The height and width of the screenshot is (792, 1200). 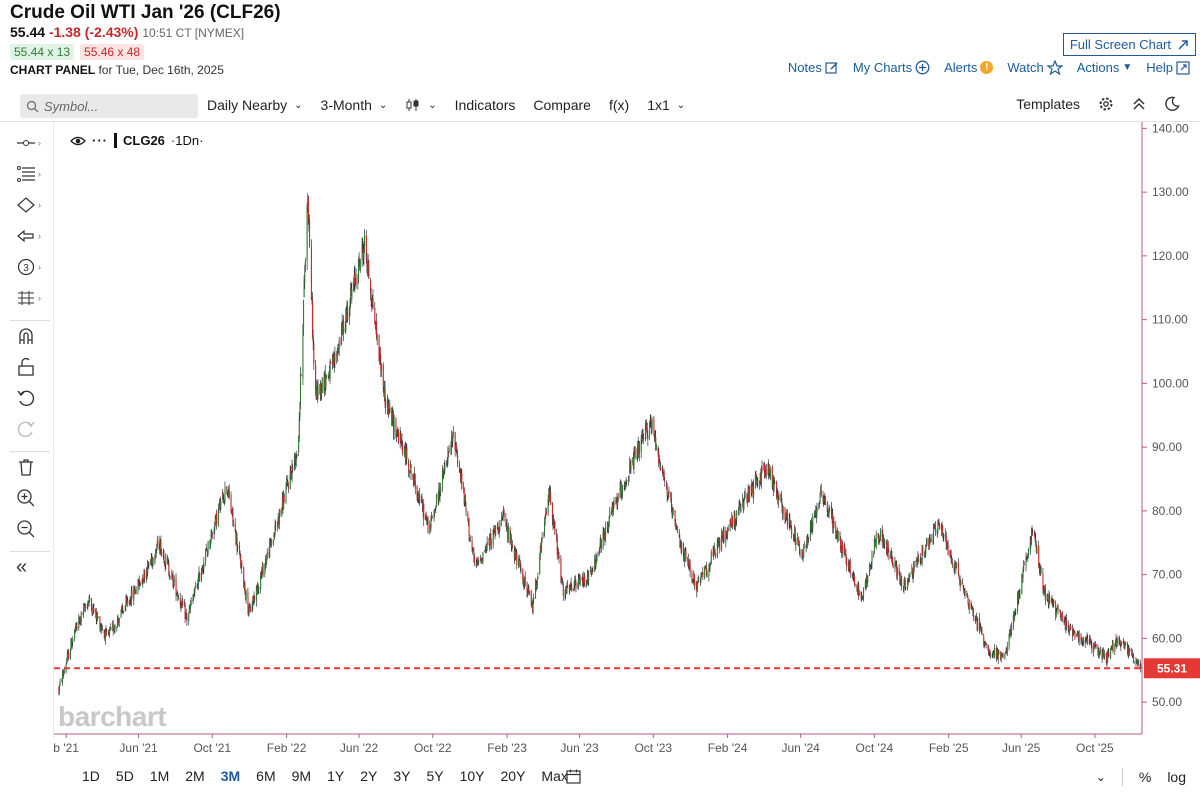 I want to click on indicators-button: Indicators, so click(x=485, y=105).